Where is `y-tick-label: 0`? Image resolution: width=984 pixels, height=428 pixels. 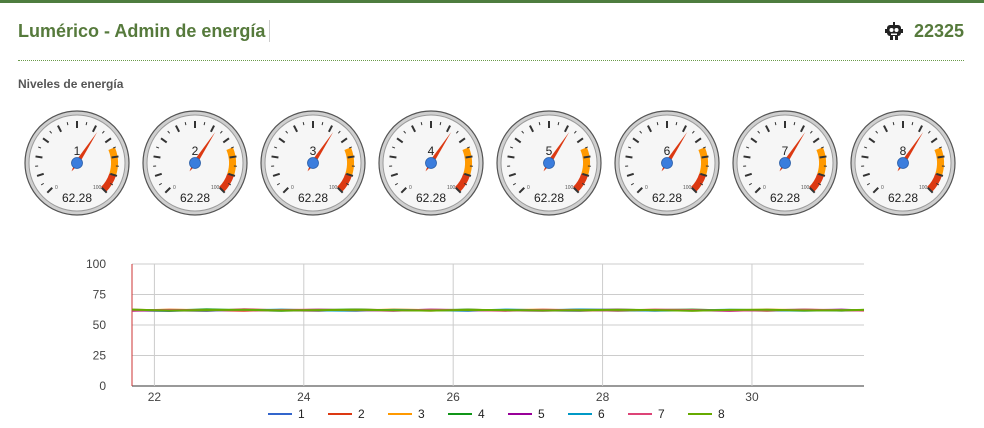 y-tick-label: 0 is located at coordinates (102, 386).